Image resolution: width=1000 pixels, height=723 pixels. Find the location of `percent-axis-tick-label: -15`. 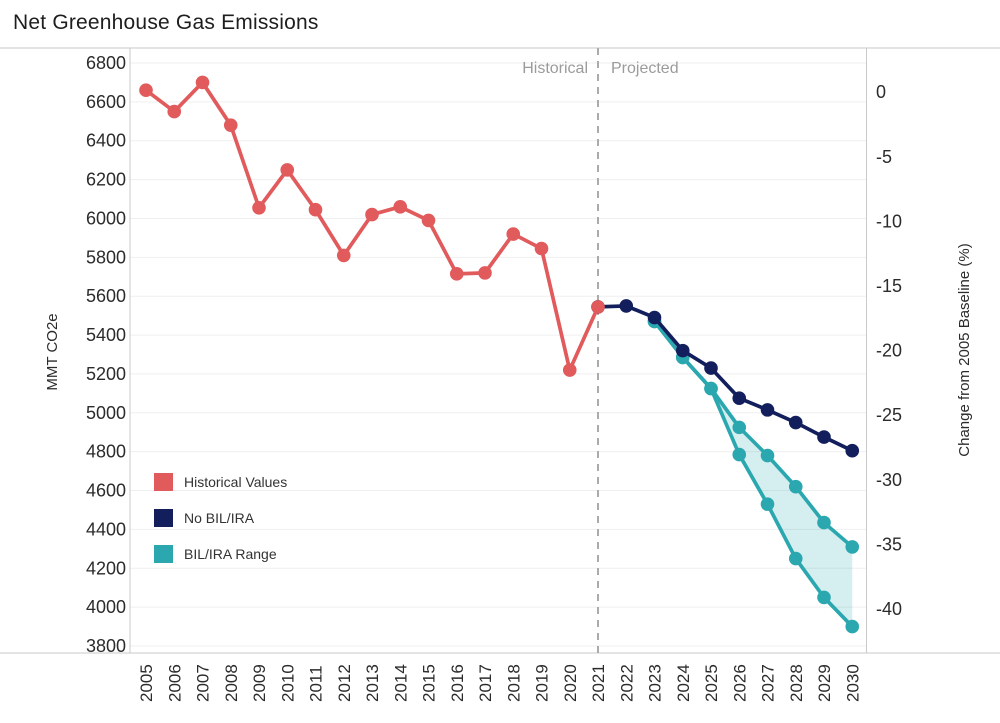

percent-axis-tick-label: -15 is located at coordinates (889, 286).